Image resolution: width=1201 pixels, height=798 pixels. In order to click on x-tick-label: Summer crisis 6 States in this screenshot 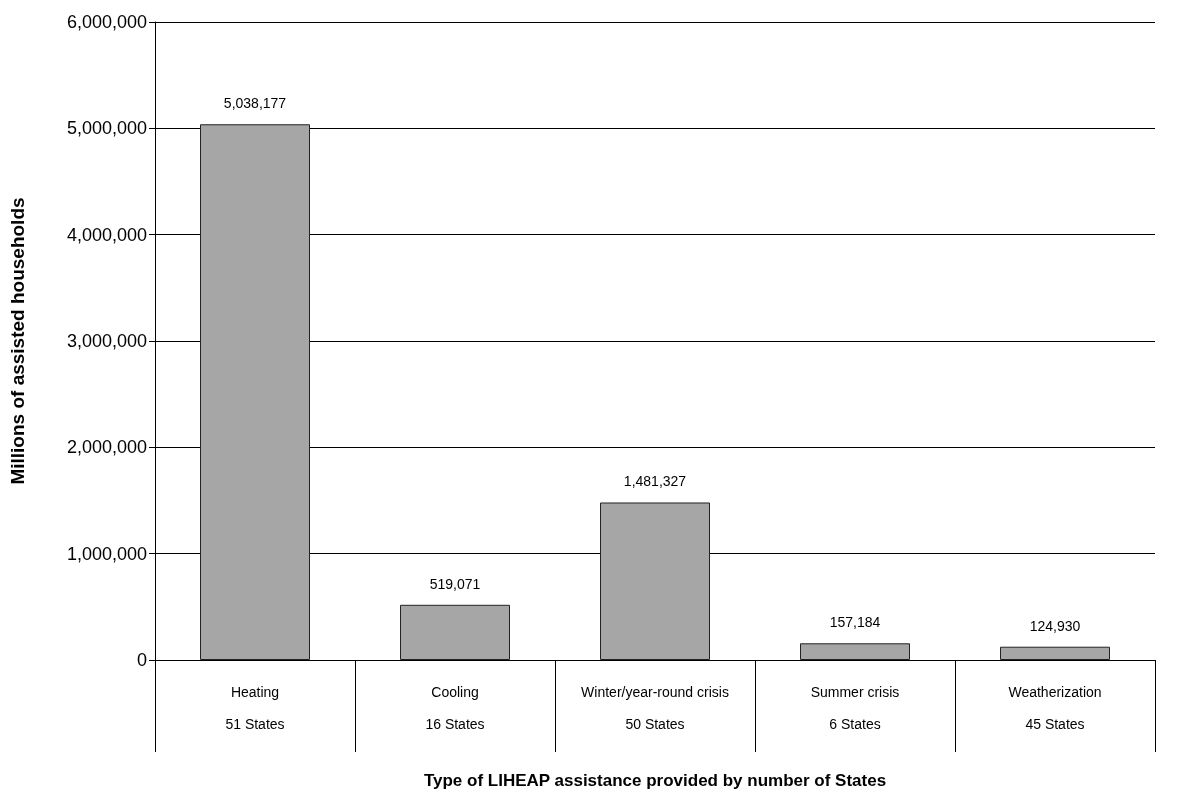, I will do `click(855, 708)`.